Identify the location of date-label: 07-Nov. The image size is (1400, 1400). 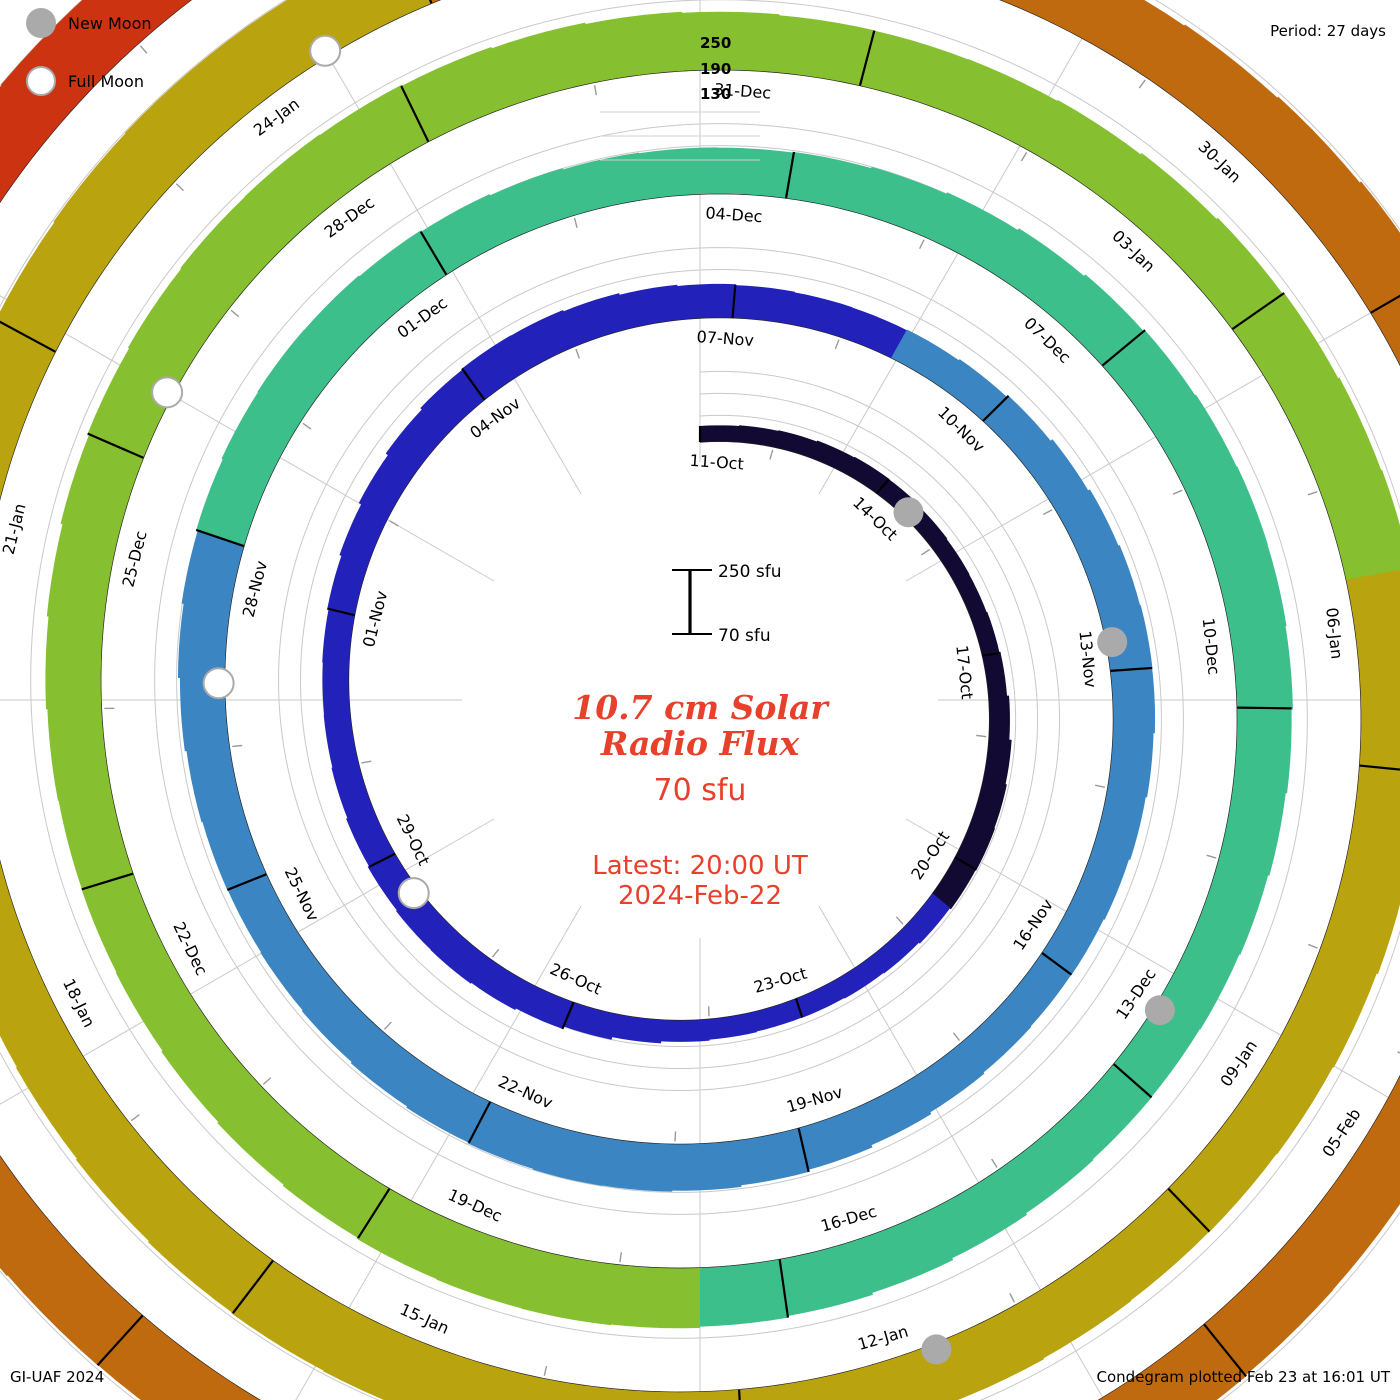
(725, 338).